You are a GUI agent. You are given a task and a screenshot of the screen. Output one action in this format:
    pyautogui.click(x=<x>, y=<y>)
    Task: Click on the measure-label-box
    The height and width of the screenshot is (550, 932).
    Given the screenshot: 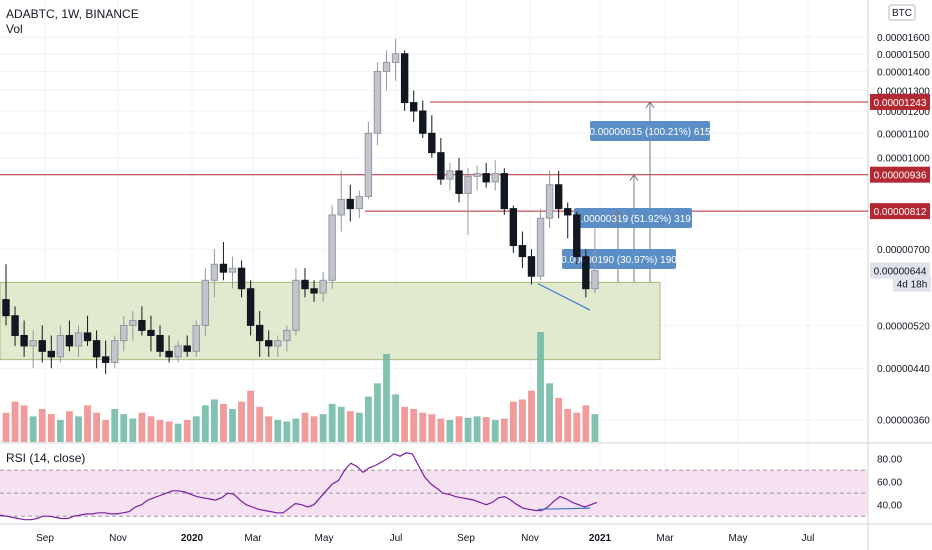 What is the action you would take?
    pyautogui.click(x=650, y=131)
    